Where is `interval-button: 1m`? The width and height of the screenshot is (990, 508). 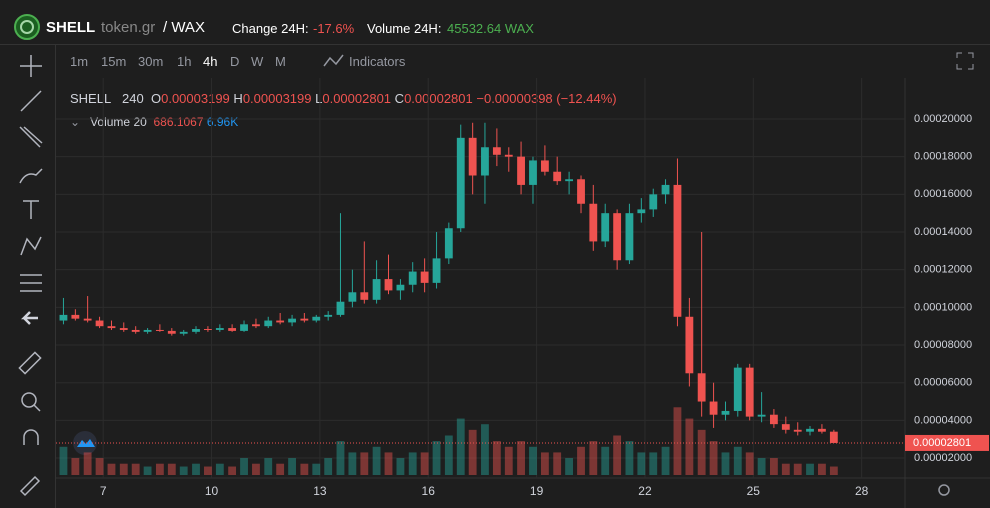
interval-button: 1m is located at coordinates (79, 61).